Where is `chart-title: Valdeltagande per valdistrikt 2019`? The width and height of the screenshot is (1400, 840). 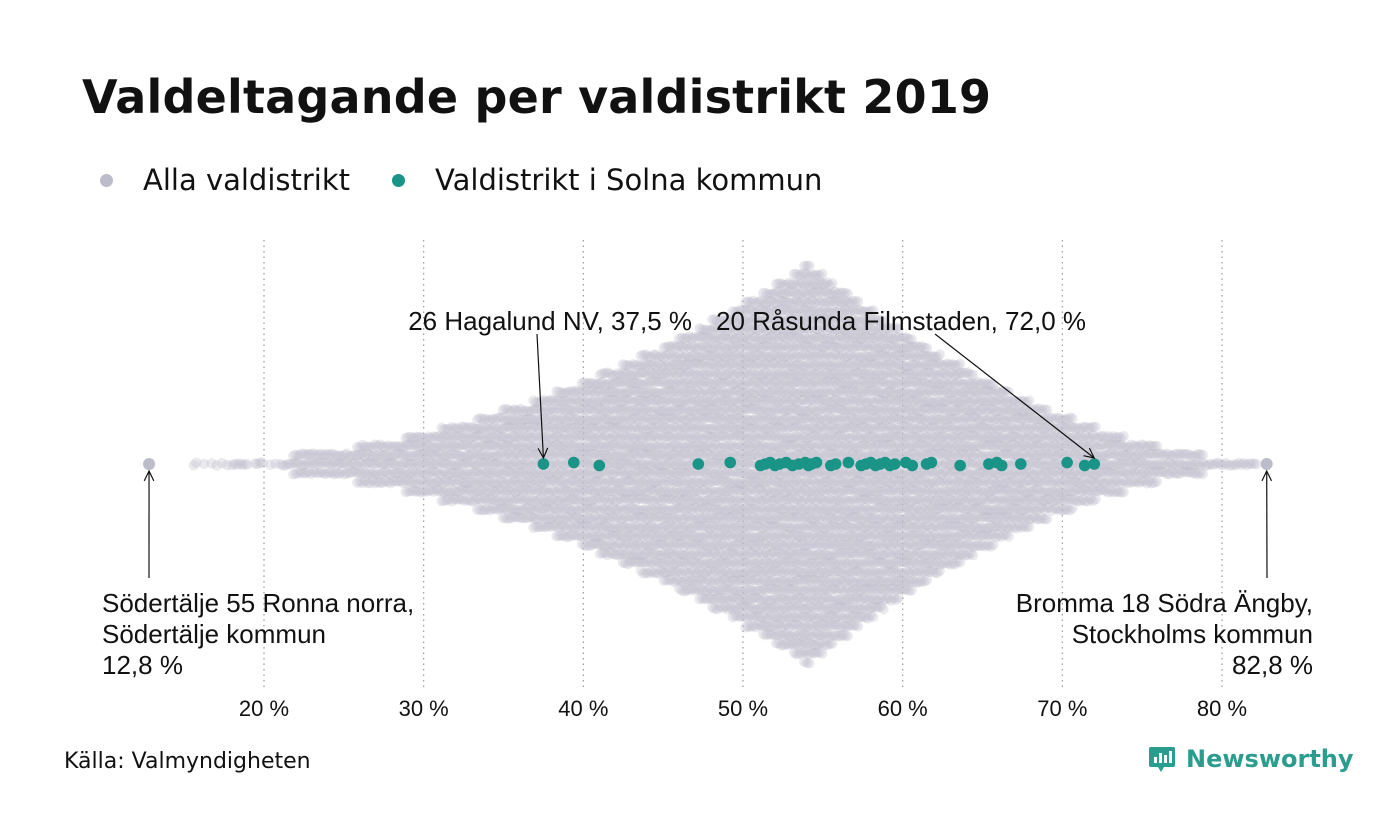
chart-title: Valdeltagande per valdistrikt 2019 is located at coordinates (537, 97).